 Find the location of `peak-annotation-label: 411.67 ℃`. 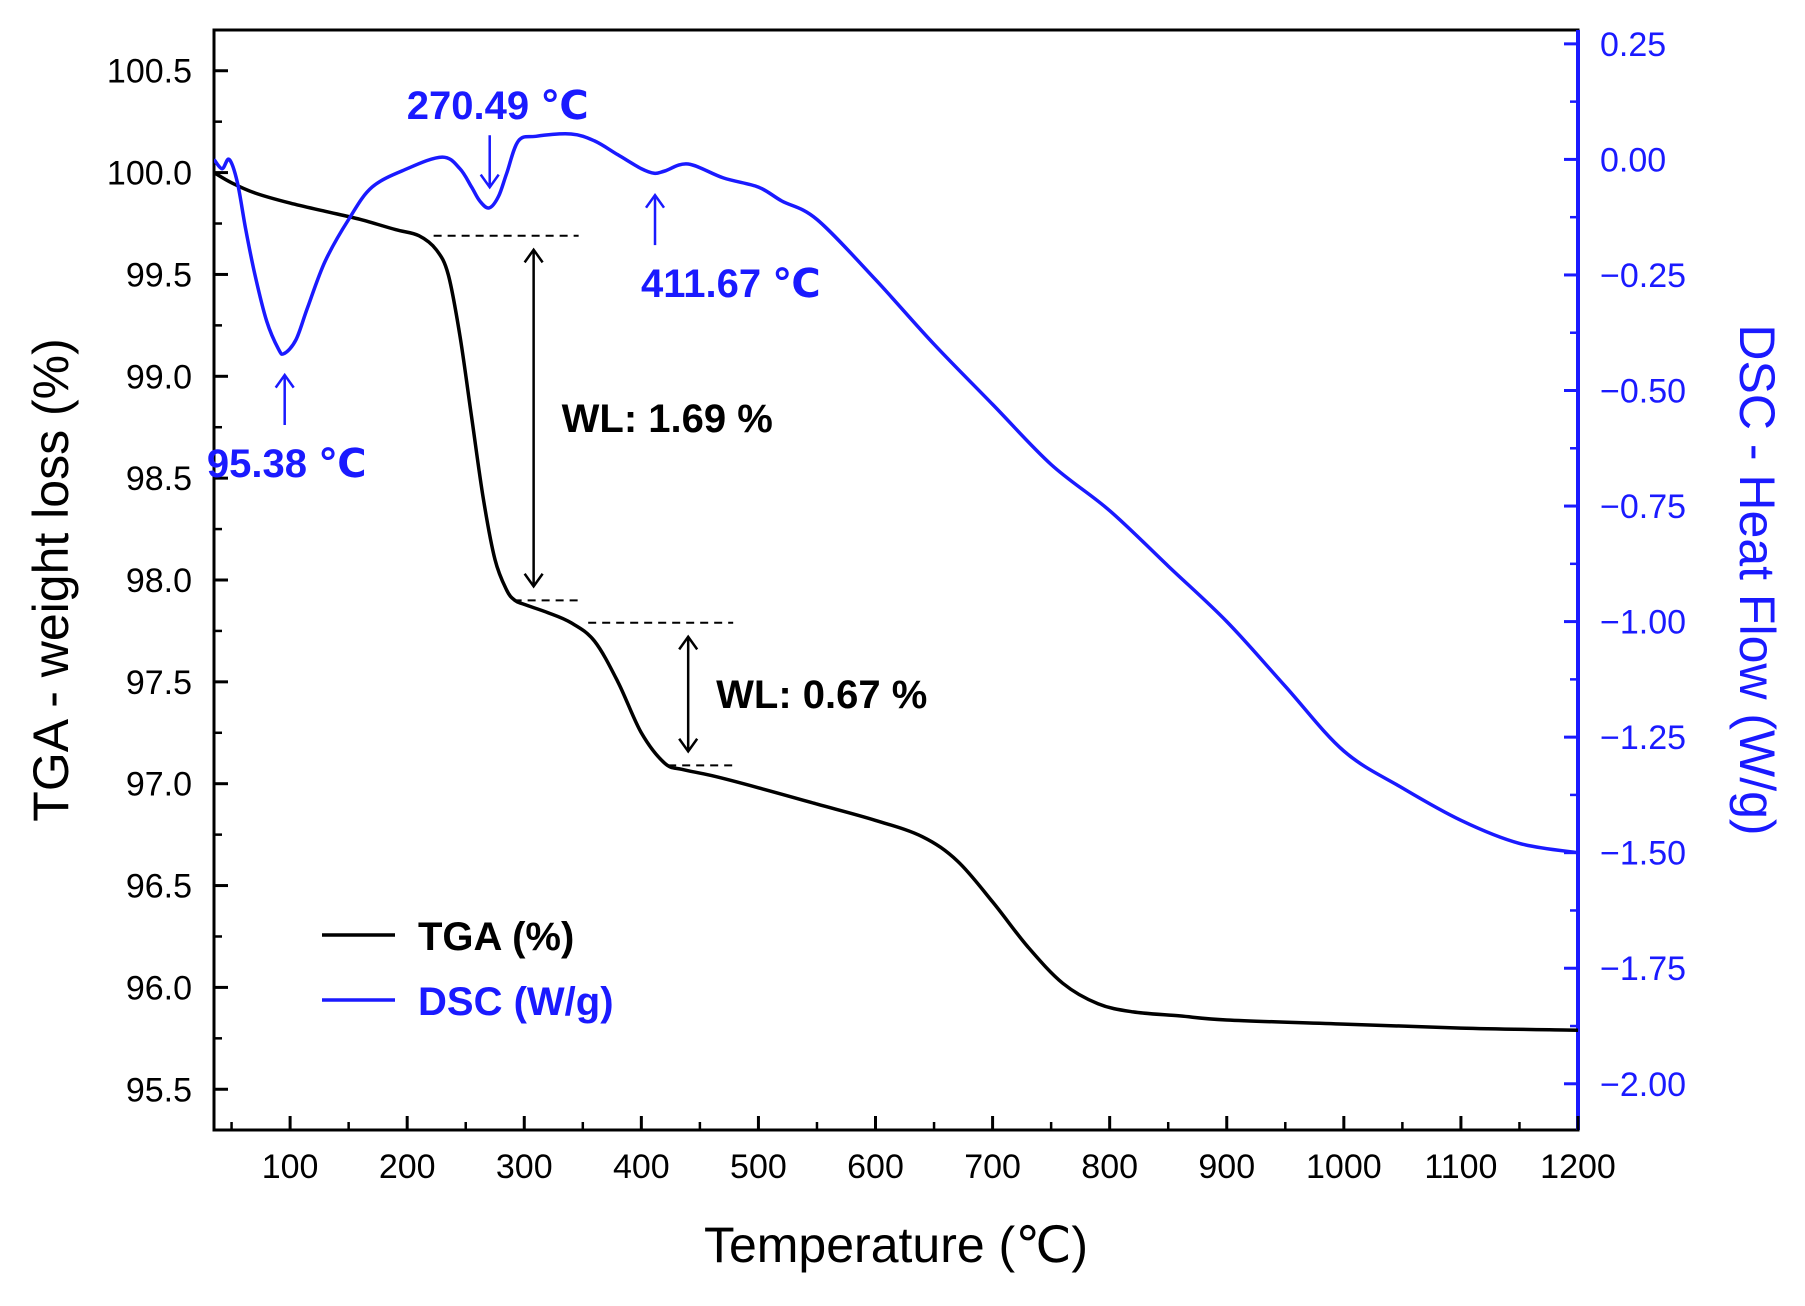

peak-annotation-label: 411.67 ℃ is located at coordinates (731, 284).